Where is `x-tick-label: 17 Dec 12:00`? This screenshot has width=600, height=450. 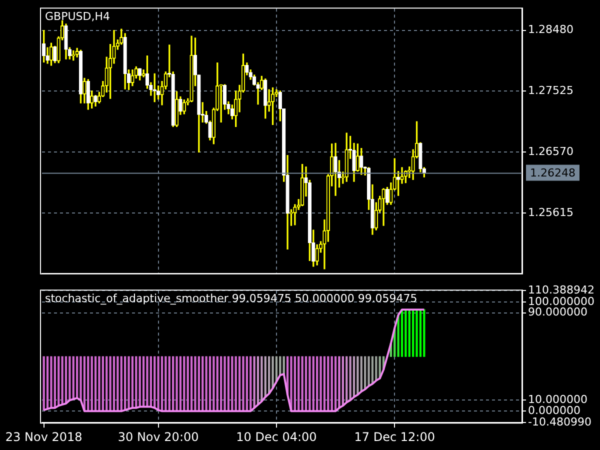
x-tick-label: 17 Dec 12:00 is located at coordinates (394, 437).